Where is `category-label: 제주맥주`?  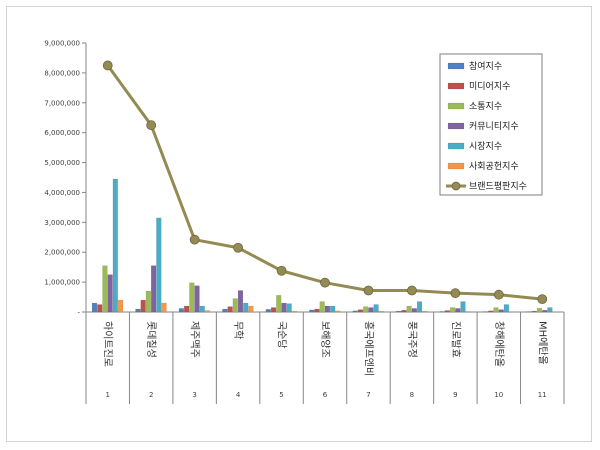 category-label: 제주맥주 is located at coordinates (195, 339).